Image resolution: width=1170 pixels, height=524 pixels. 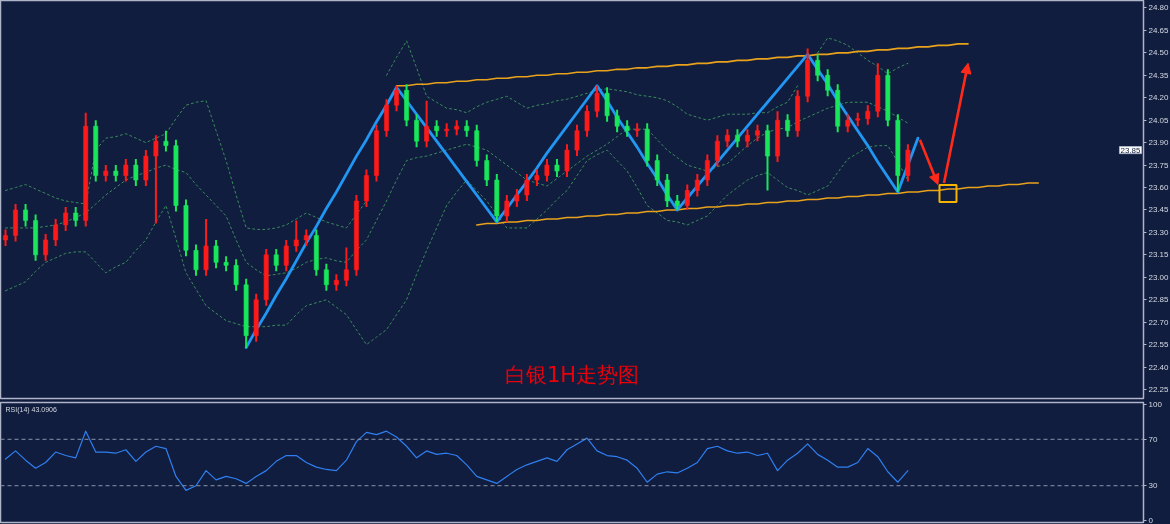 I want to click on annotation: 白银1H走势图, so click(x=572, y=375).